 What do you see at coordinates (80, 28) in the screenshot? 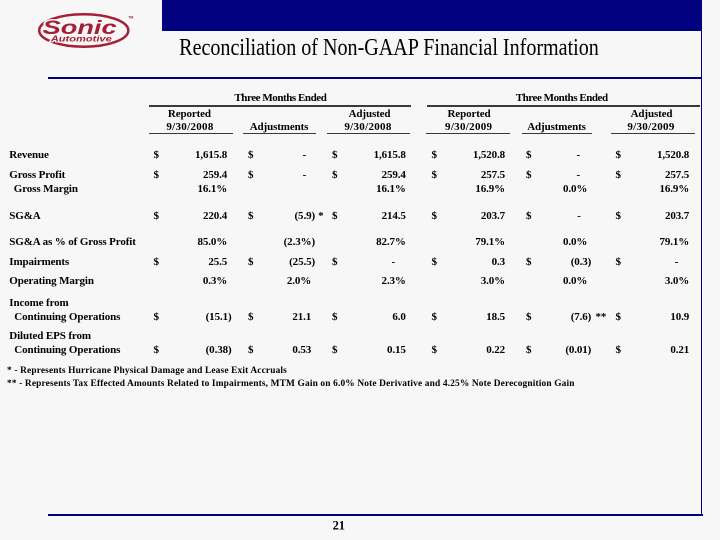
I see `svg-text: Sonic` at bounding box center [80, 28].